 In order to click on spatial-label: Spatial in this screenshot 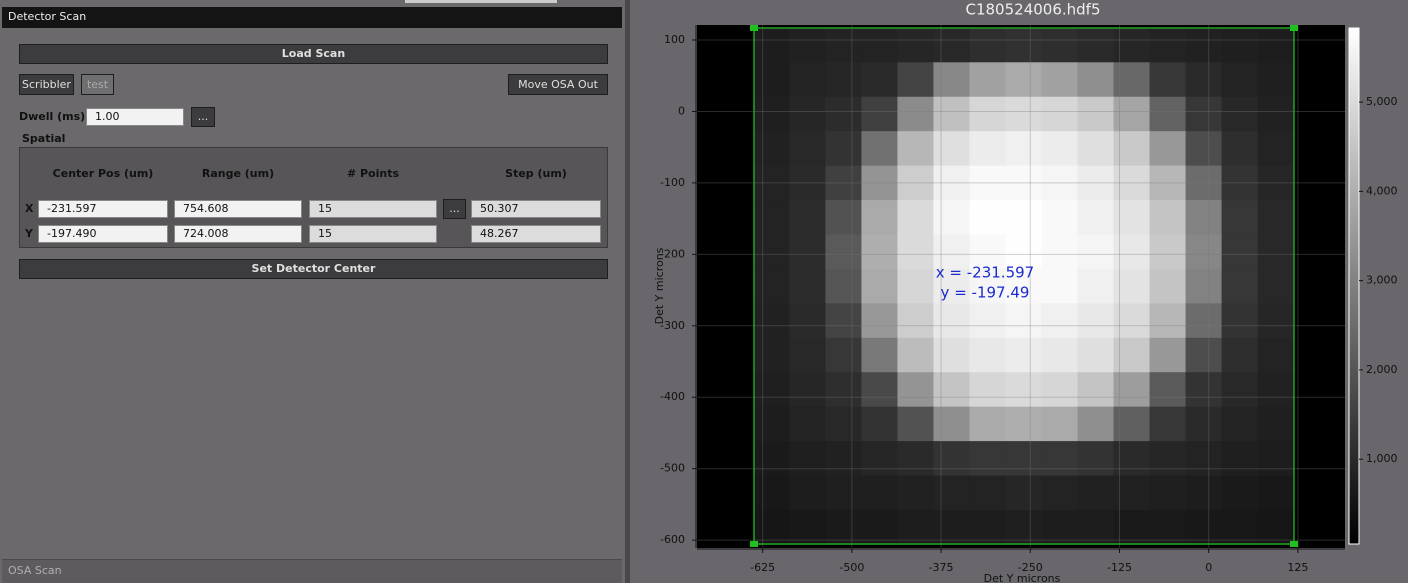, I will do `click(44, 138)`.